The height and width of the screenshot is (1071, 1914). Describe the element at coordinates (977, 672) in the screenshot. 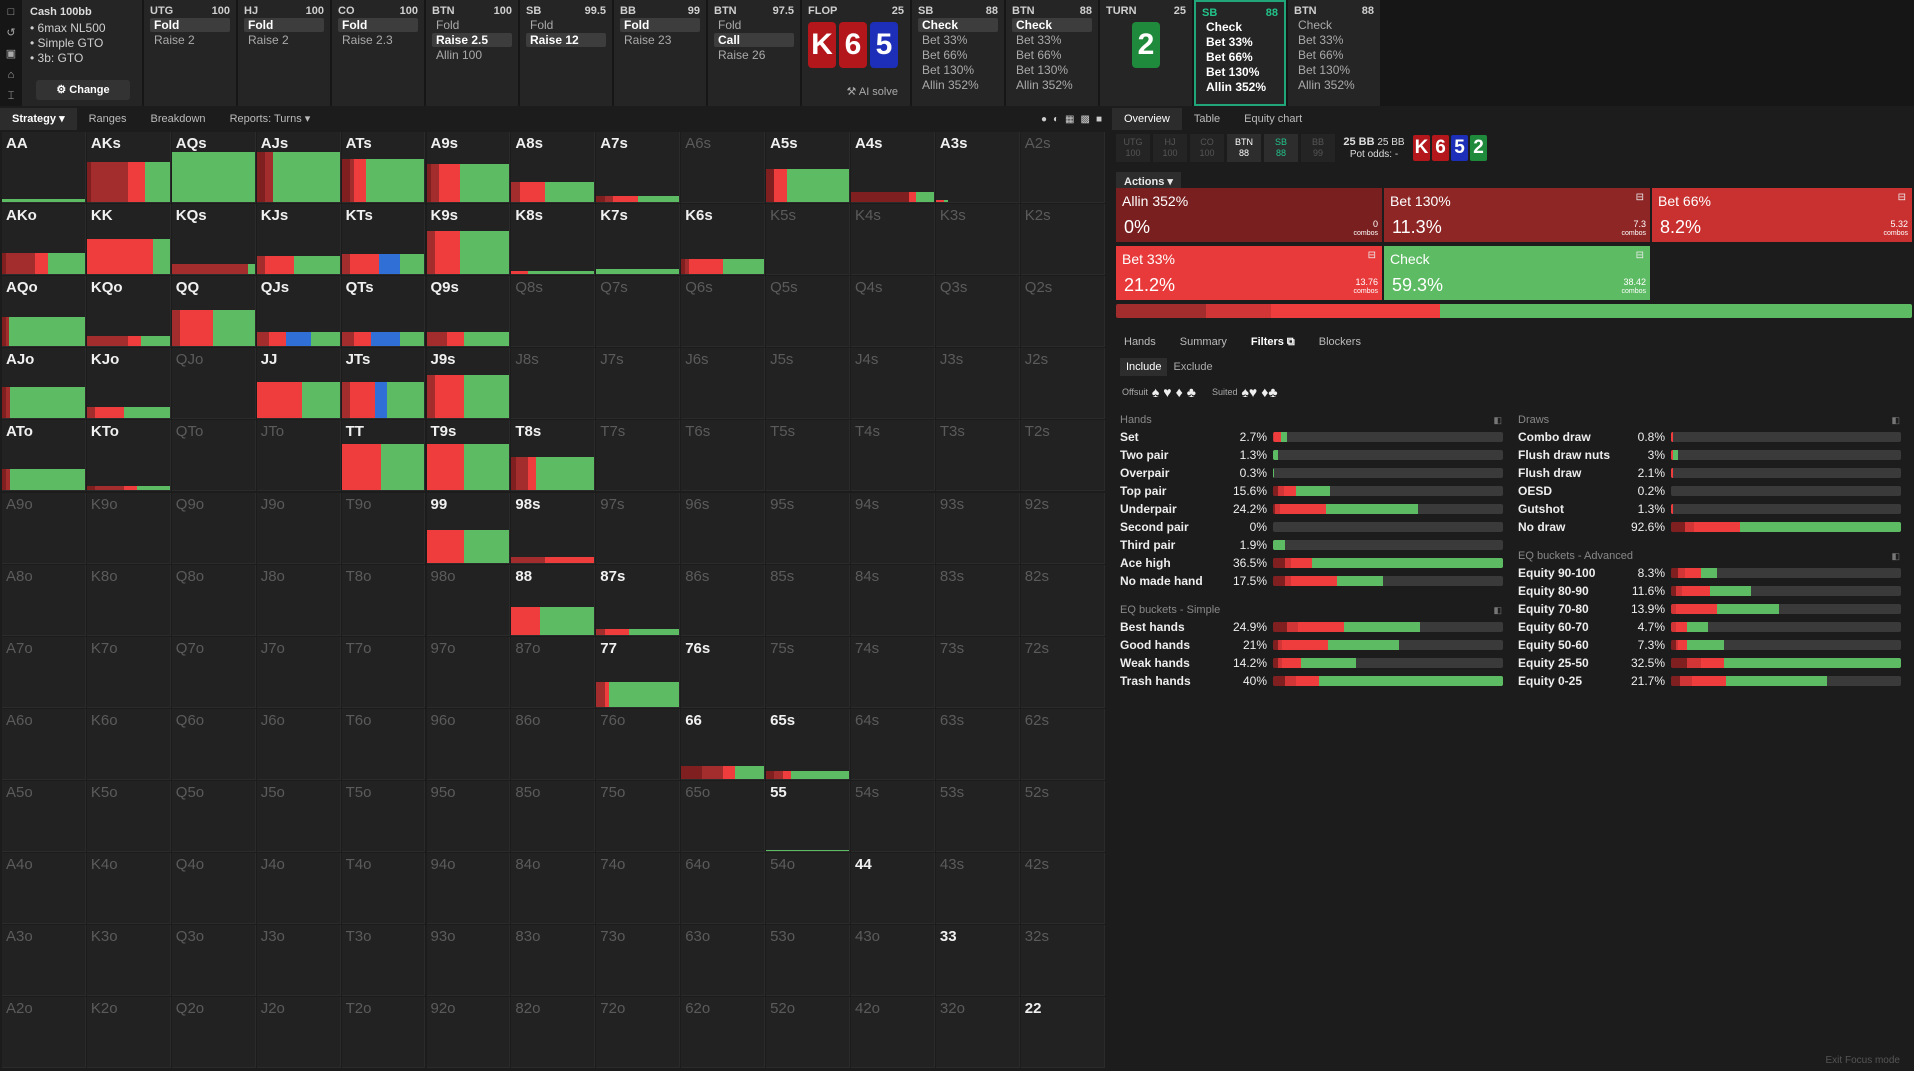

I see `hand-cell: 73s` at that location.